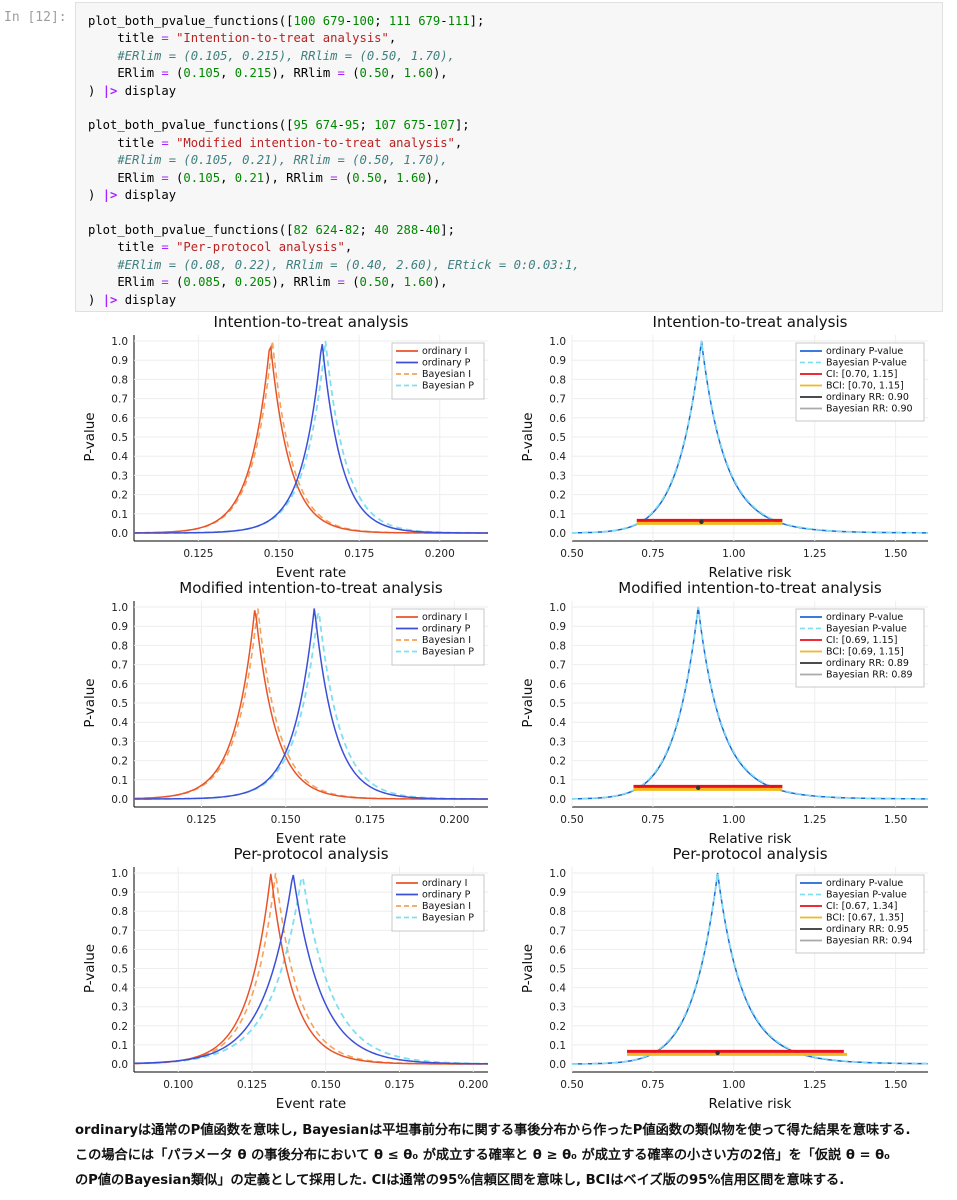 The height and width of the screenshot is (1200, 957). Describe the element at coordinates (869, 409) in the screenshot. I see `legend-label: Bayesian RR: 0.90` at that location.